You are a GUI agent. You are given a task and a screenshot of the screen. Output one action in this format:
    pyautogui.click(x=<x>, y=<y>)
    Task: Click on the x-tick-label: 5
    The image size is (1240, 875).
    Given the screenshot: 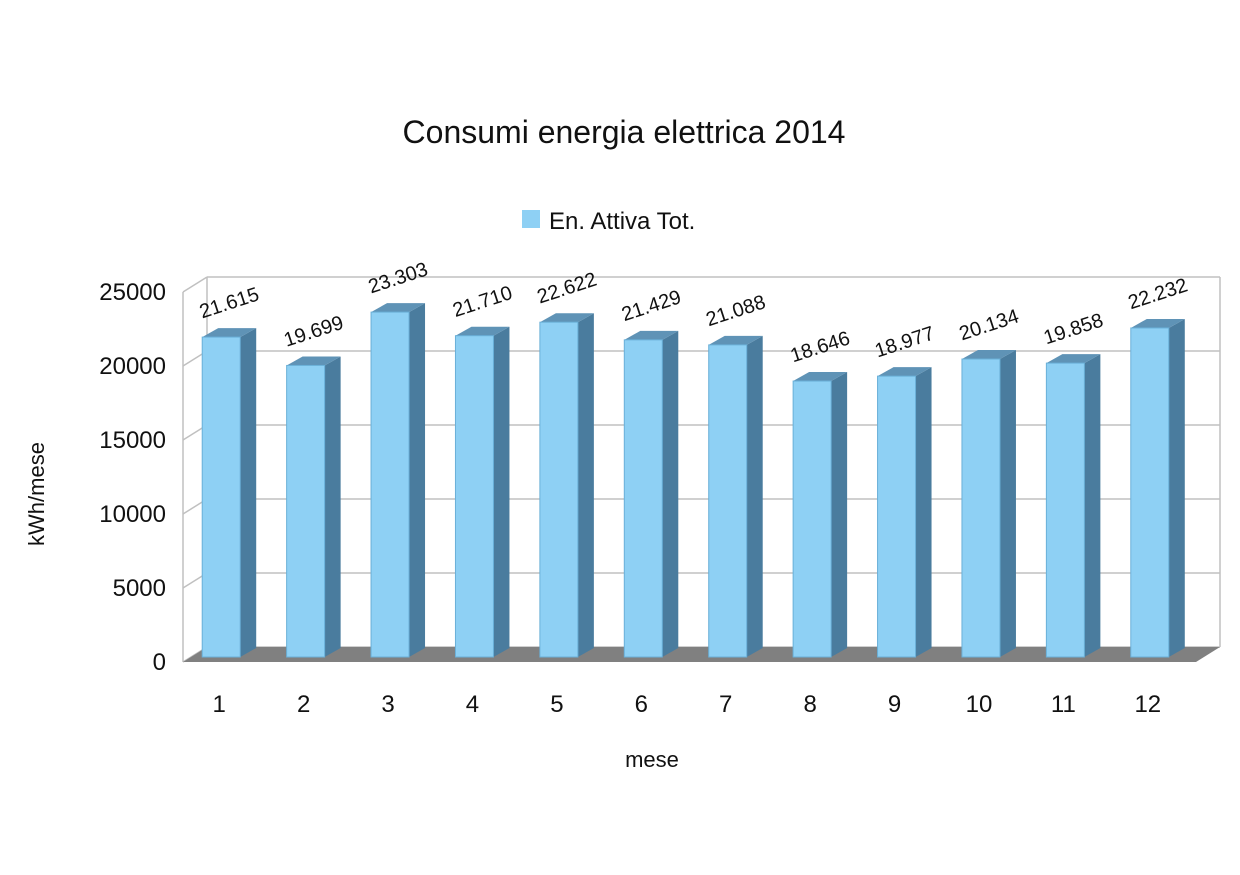 What is the action you would take?
    pyautogui.click(x=556, y=704)
    